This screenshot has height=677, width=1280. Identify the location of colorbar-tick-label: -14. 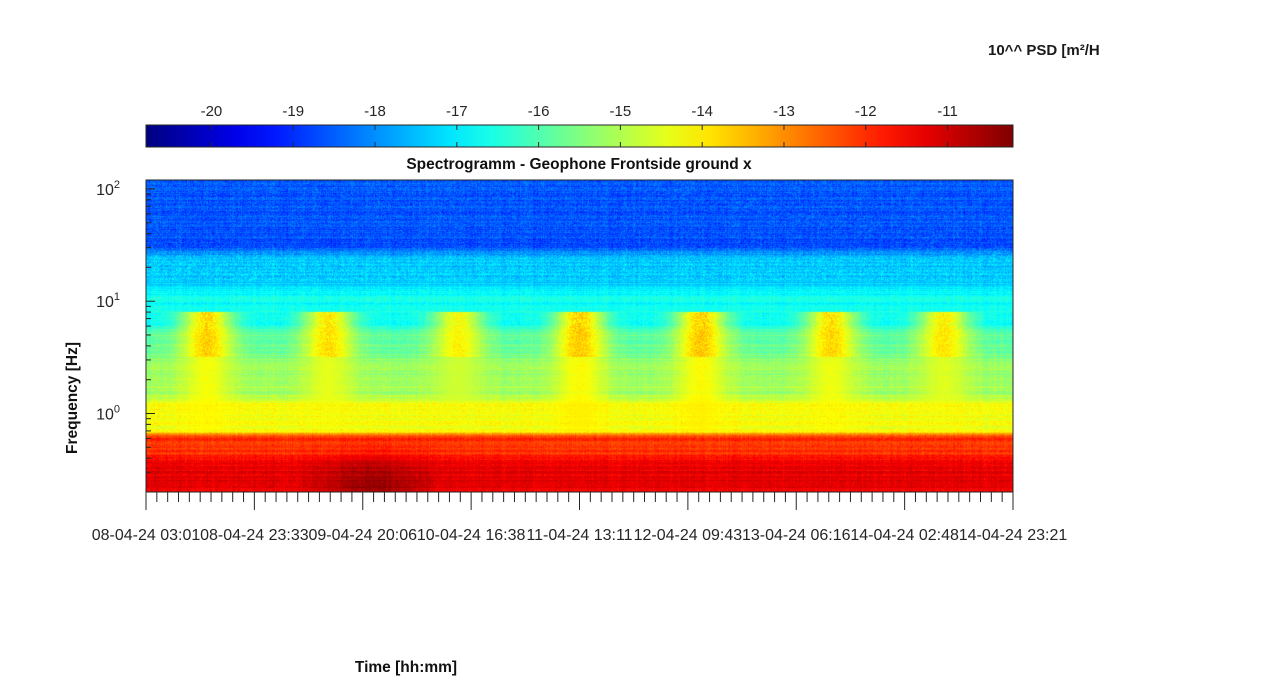
(702, 111).